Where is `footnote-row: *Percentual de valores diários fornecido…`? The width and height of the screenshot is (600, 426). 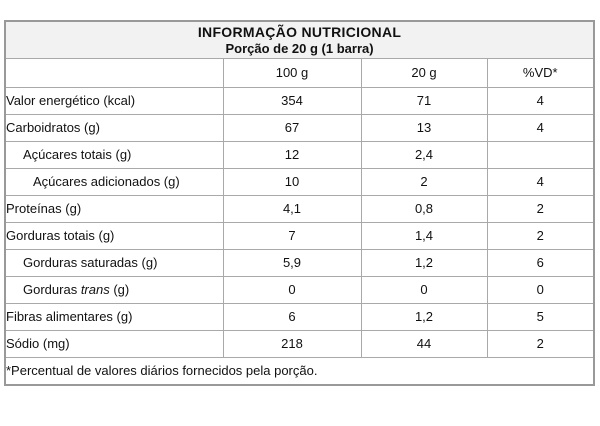
footnote-row: *Percentual de valores diários fornecido… is located at coordinates (299, 371).